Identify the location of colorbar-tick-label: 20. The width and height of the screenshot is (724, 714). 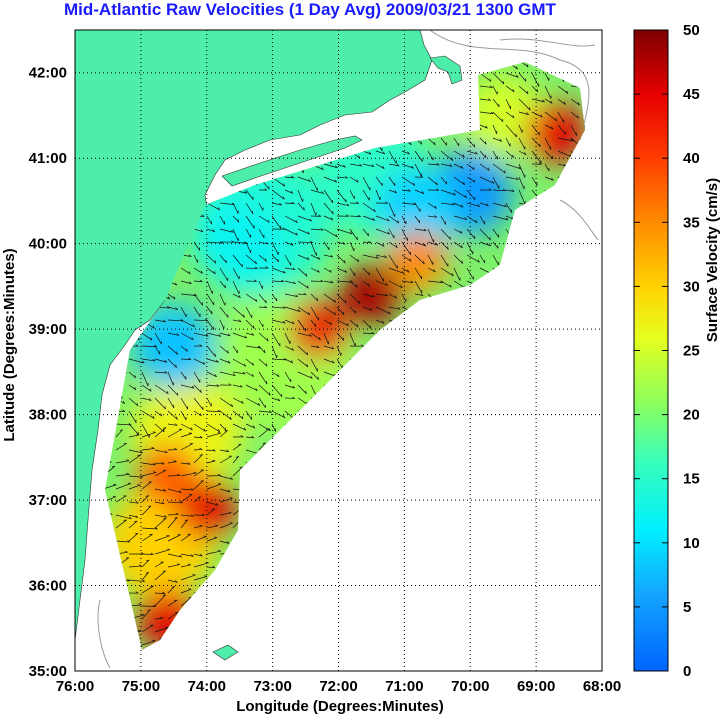
(691, 415).